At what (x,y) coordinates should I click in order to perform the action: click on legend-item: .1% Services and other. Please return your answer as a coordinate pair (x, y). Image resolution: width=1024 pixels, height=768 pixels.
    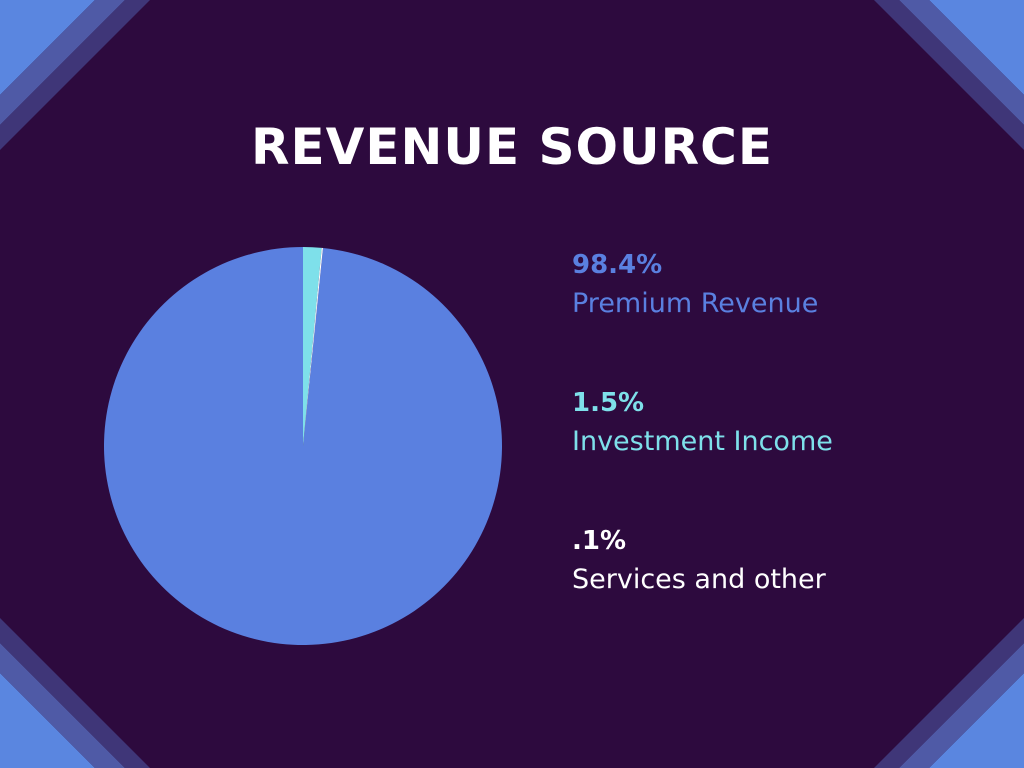
    Looking at the image, I should click on (782, 593).